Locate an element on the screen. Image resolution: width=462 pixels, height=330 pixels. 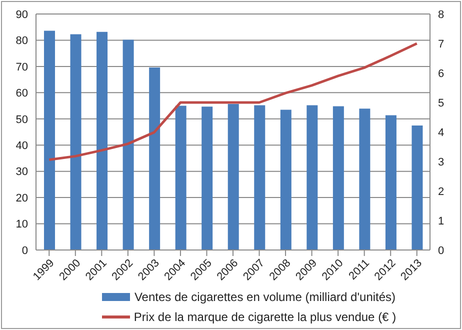
y2-tick-label: 1 is located at coordinates (441, 221).